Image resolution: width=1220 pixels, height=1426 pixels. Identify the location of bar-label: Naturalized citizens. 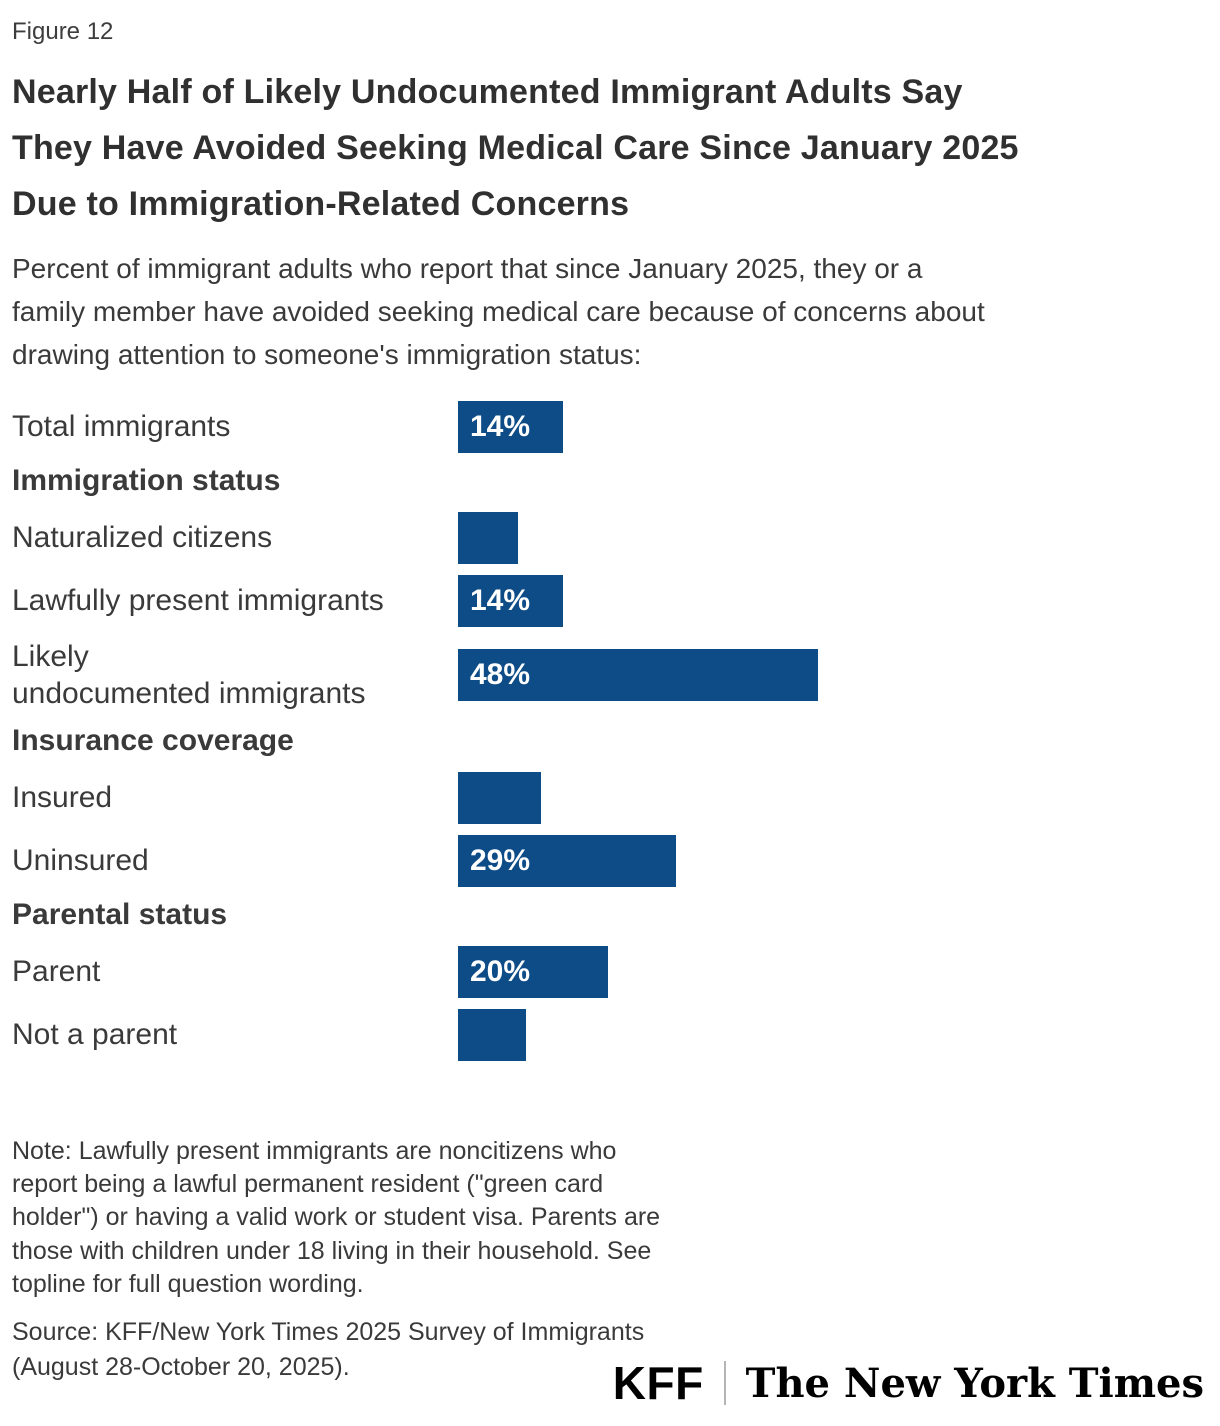
(142, 538).